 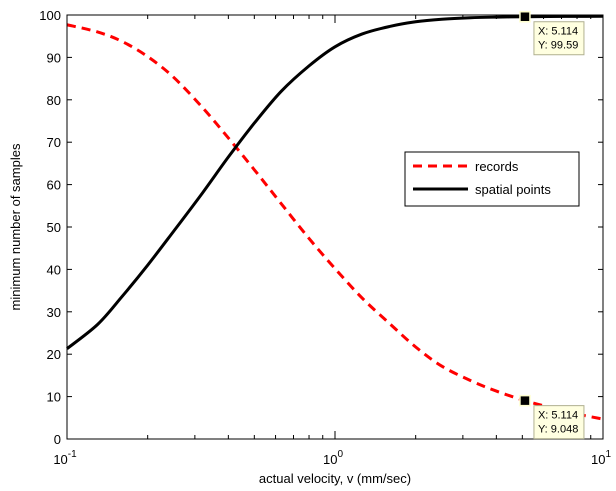 I want to click on y-tick-label: 10, so click(x=54, y=397).